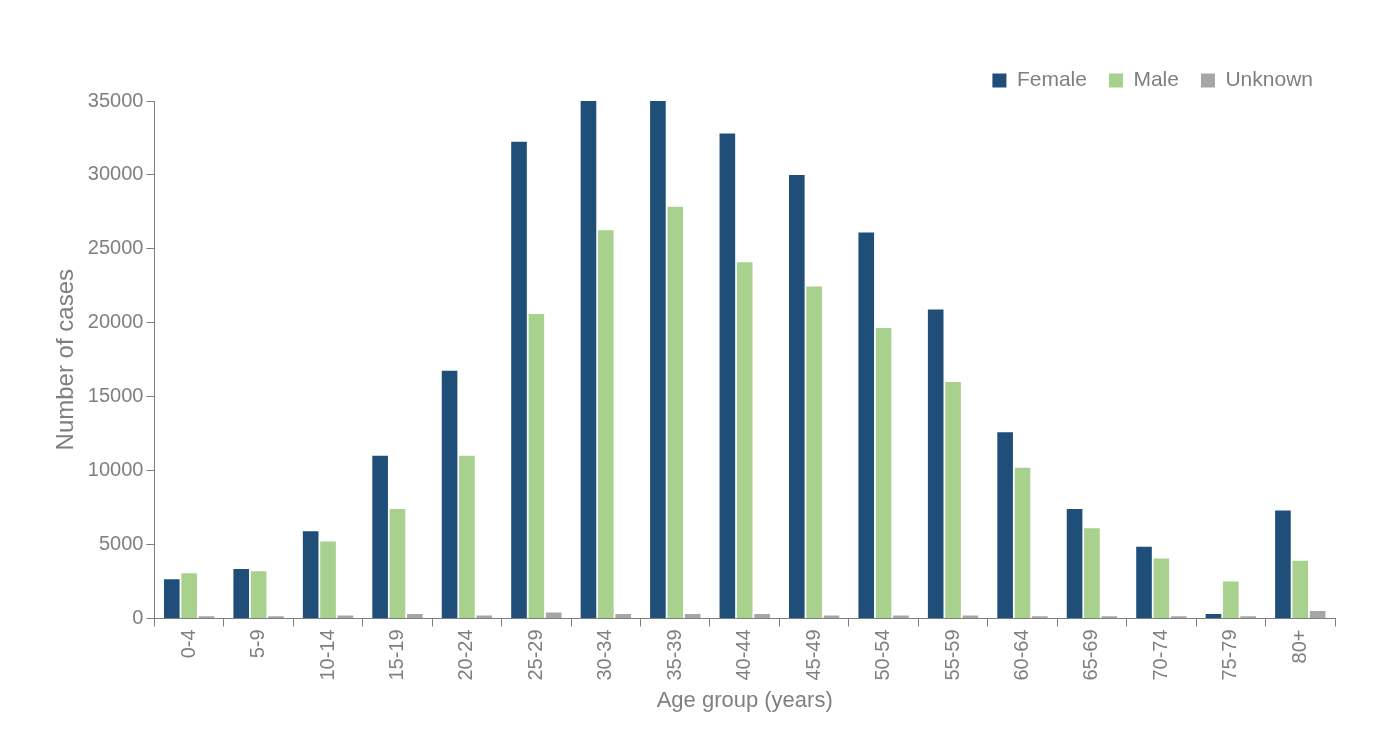 The image size is (1373, 751). Describe the element at coordinates (115, 469) in the screenshot. I see `y-tick-label: 10000` at that location.